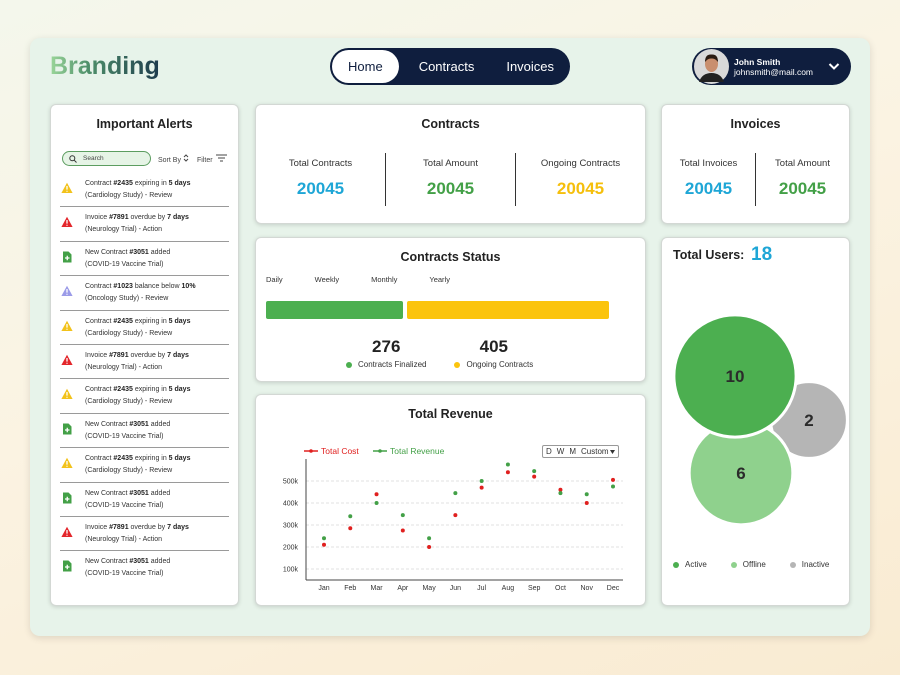 The image size is (900, 675). Describe the element at coordinates (327, 279) in the screenshot. I see `period-tab: Weekly` at that location.